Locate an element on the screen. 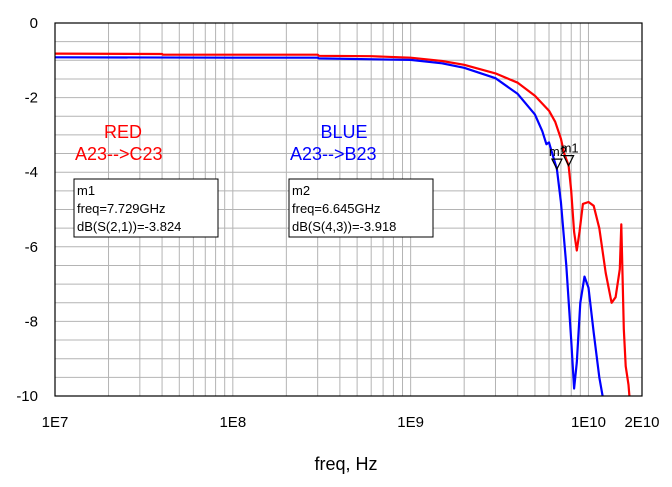 The width and height of the screenshot is (672, 487). marker-triangle-m2 is located at coordinates (556, 164).